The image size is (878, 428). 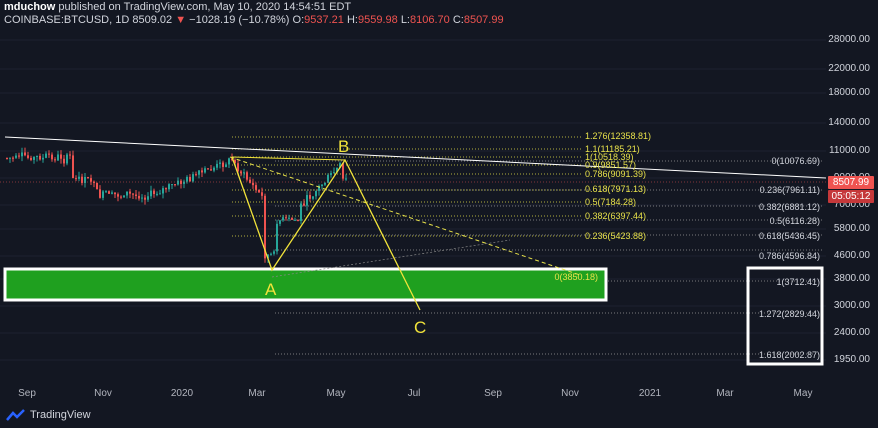 What do you see at coordinates (789, 314) in the screenshot?
I see `fib-right-level: 1.272(2829.44)` at bounding box center [789, 314].